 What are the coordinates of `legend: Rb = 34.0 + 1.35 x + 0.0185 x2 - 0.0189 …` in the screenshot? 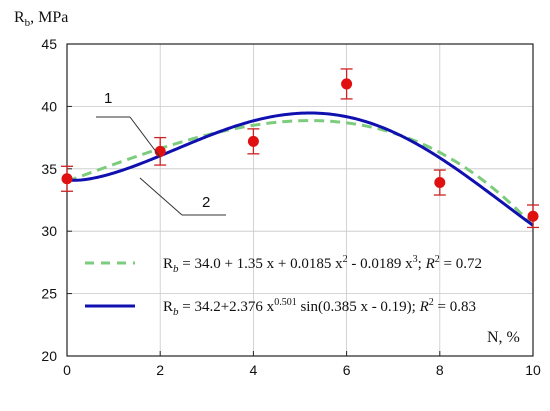 It's located at (283, 286).